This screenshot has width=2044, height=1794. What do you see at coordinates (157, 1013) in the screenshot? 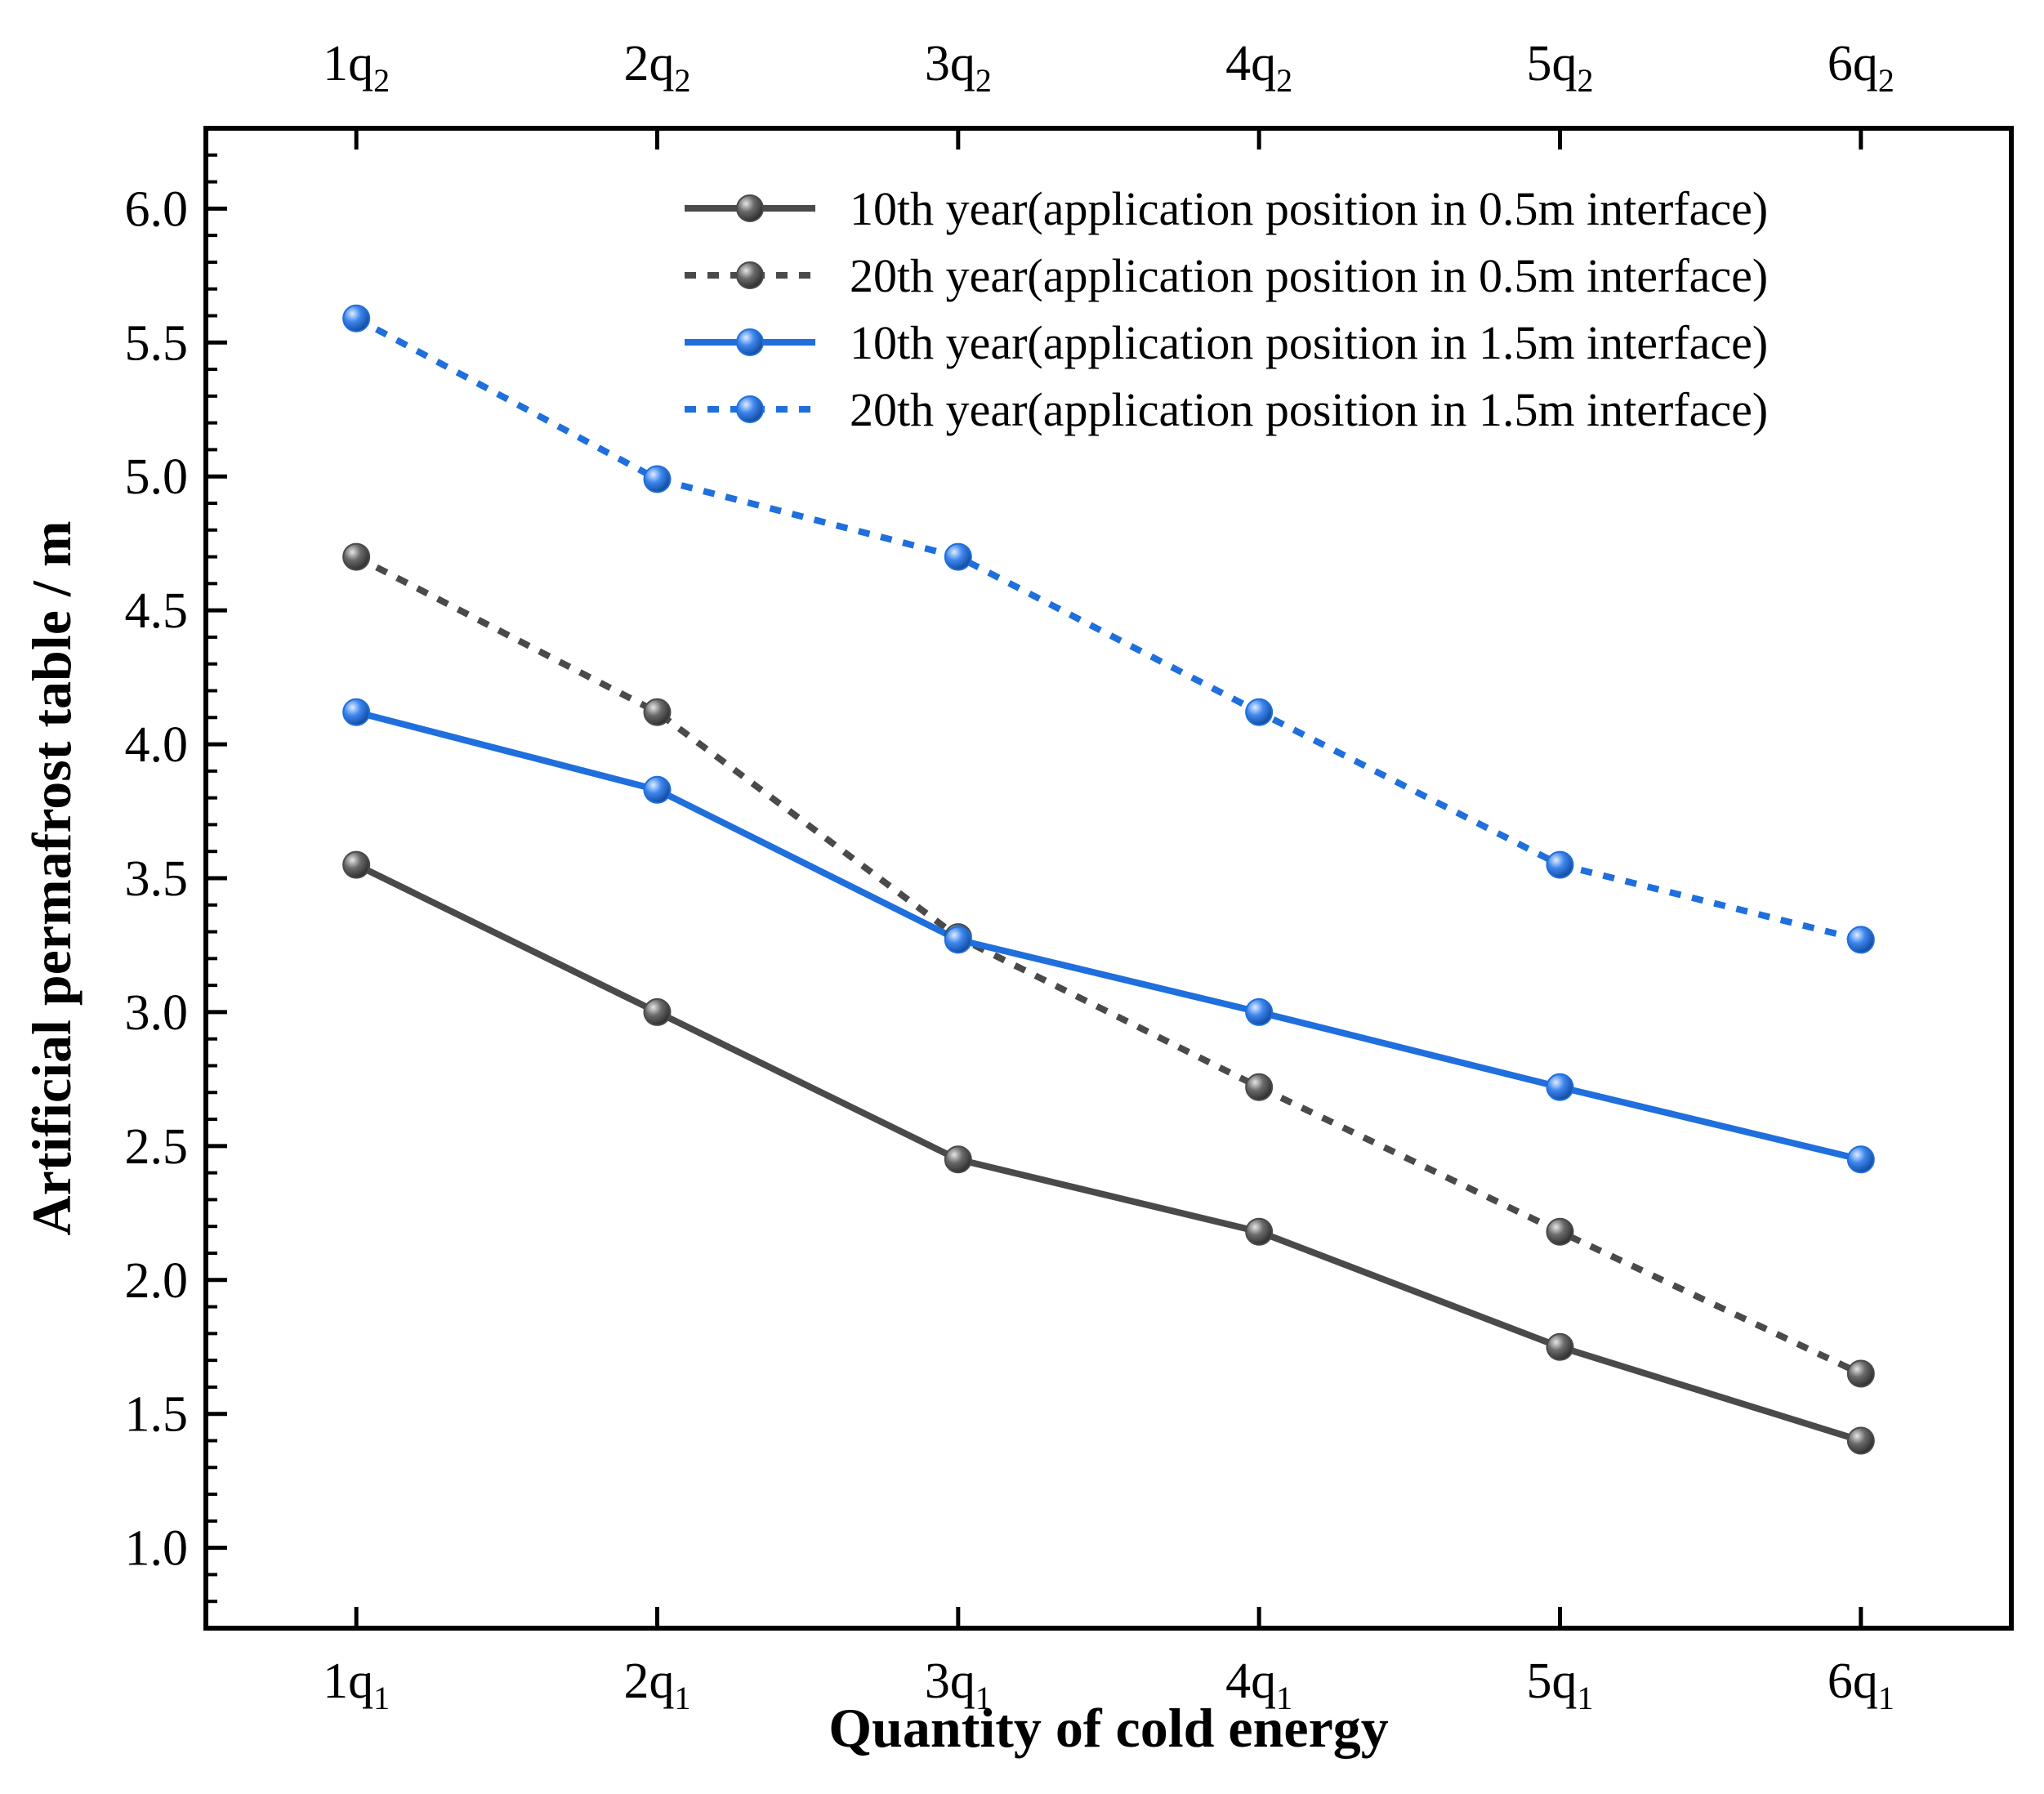
I see `y-tick-label: 3.0` at bounding box center [157, 1013].